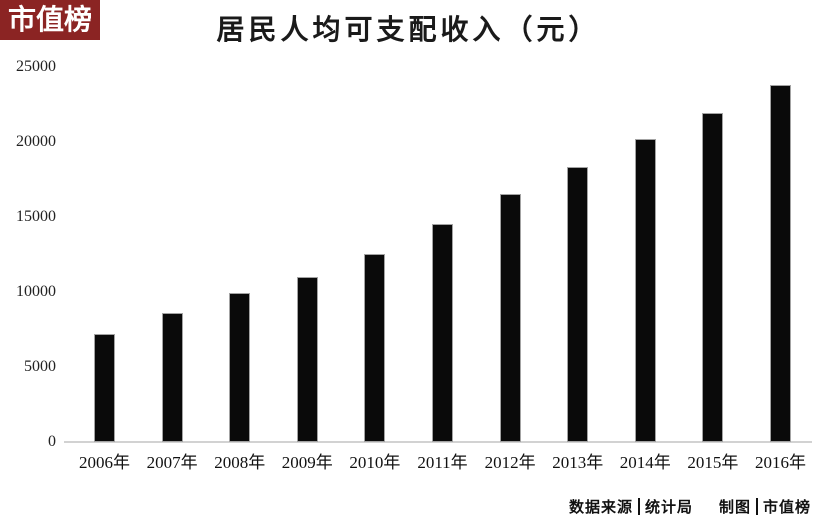 The height and width of the screenshot is (522, 817). I want to click on y-tick-label: 0, so click(52, 441).